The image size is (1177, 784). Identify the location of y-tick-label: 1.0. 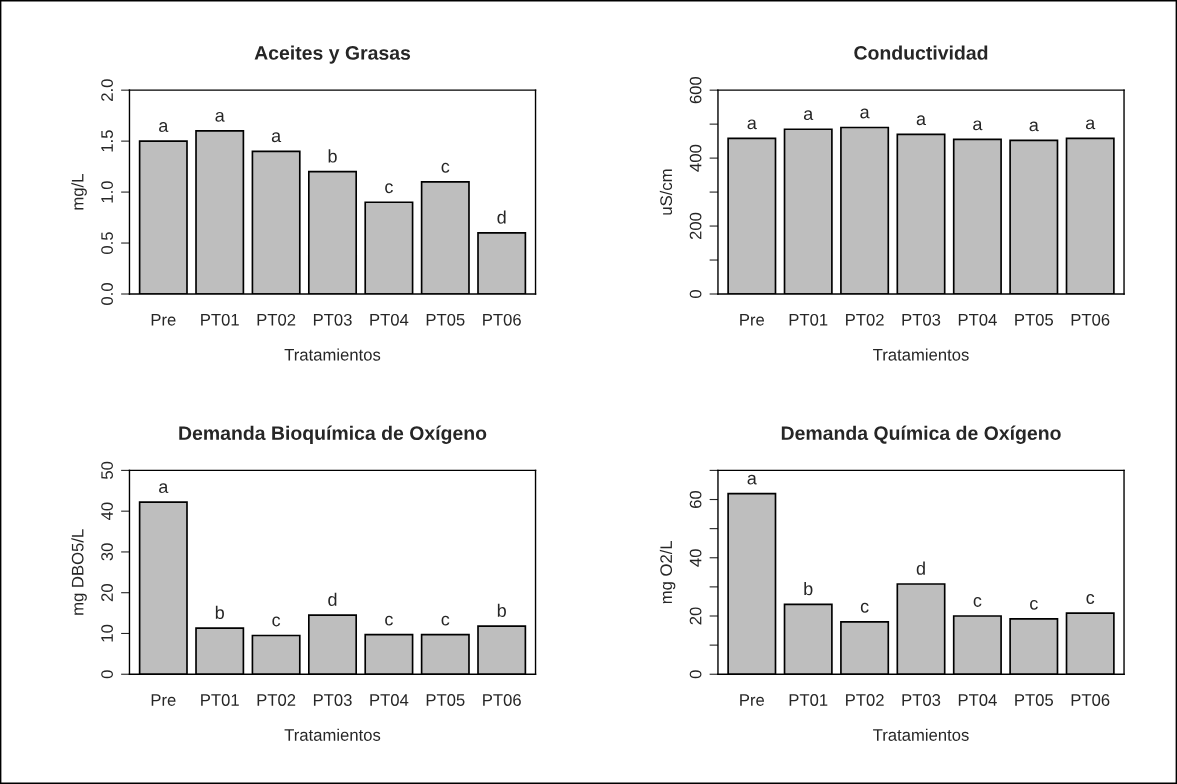
(107, 192).